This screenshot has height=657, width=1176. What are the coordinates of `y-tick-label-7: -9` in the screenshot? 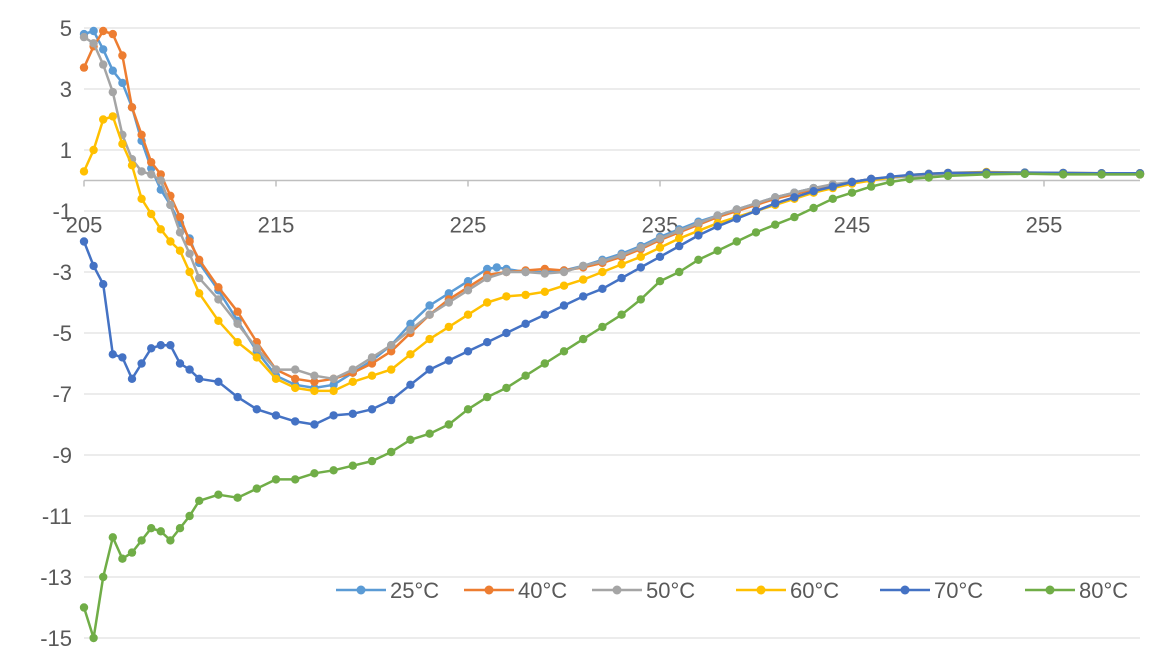 It's located at (62, 455).